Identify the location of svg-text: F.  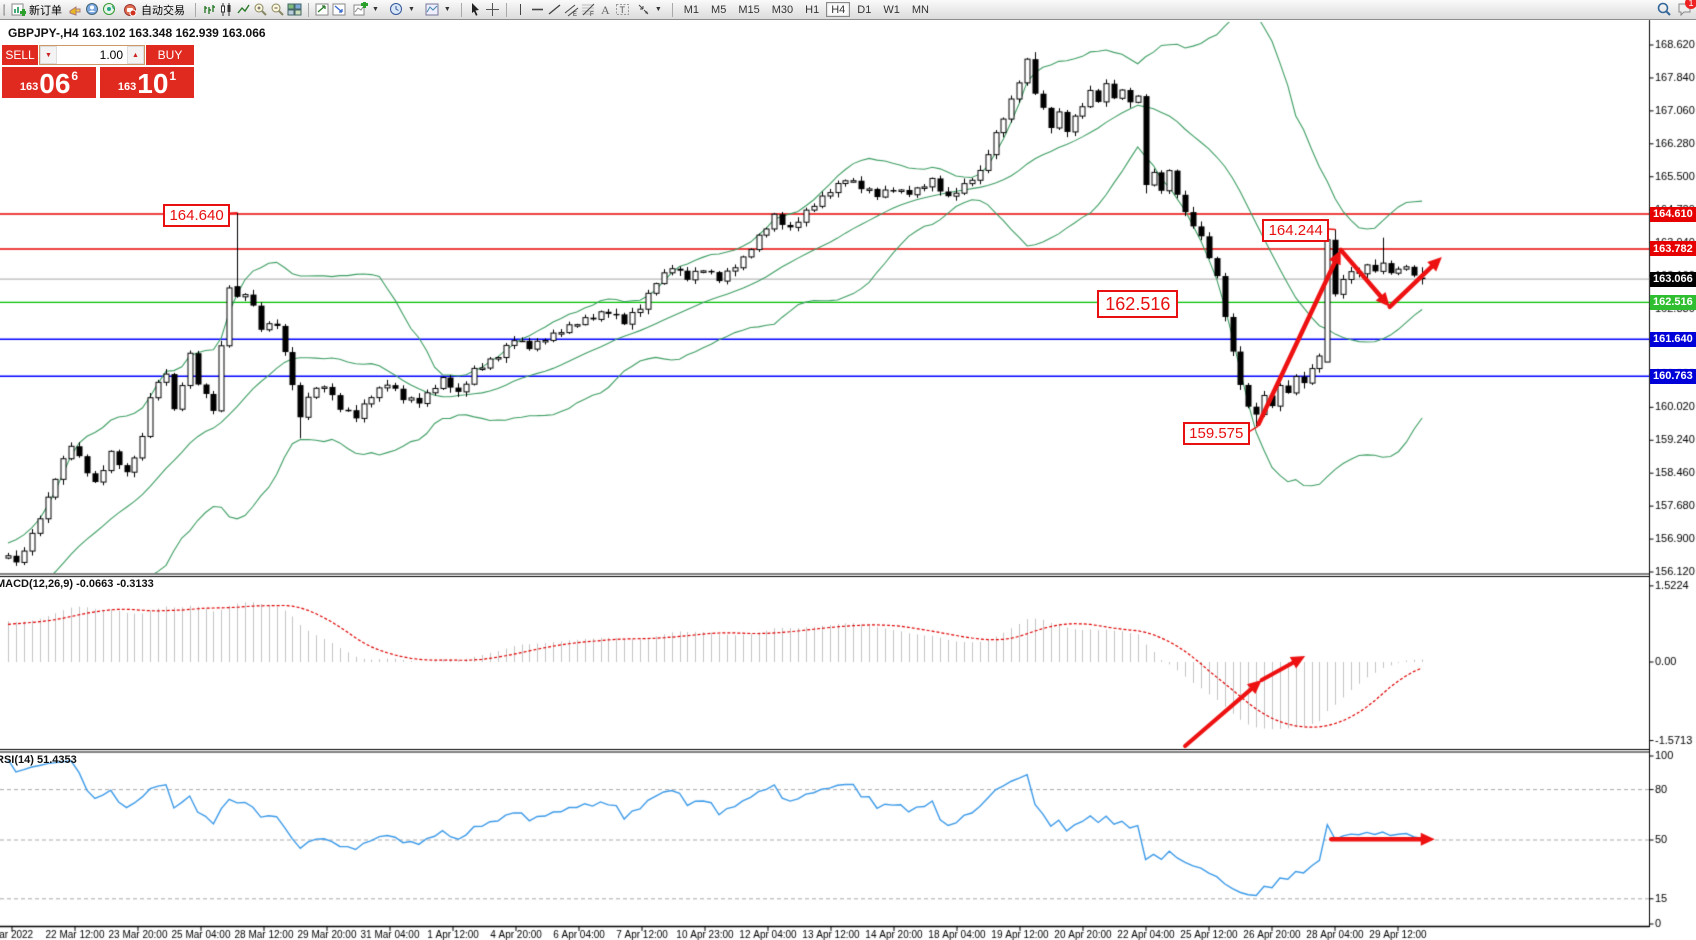
(592, 14).